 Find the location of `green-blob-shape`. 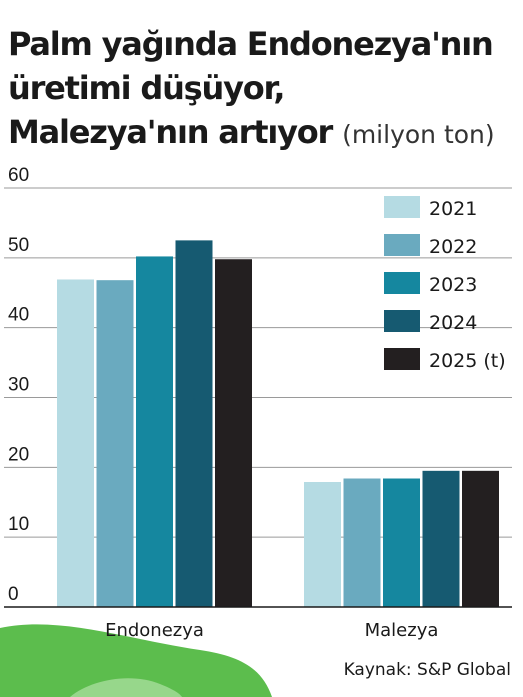

green-blob-shape is located at coordinates (136, 660).